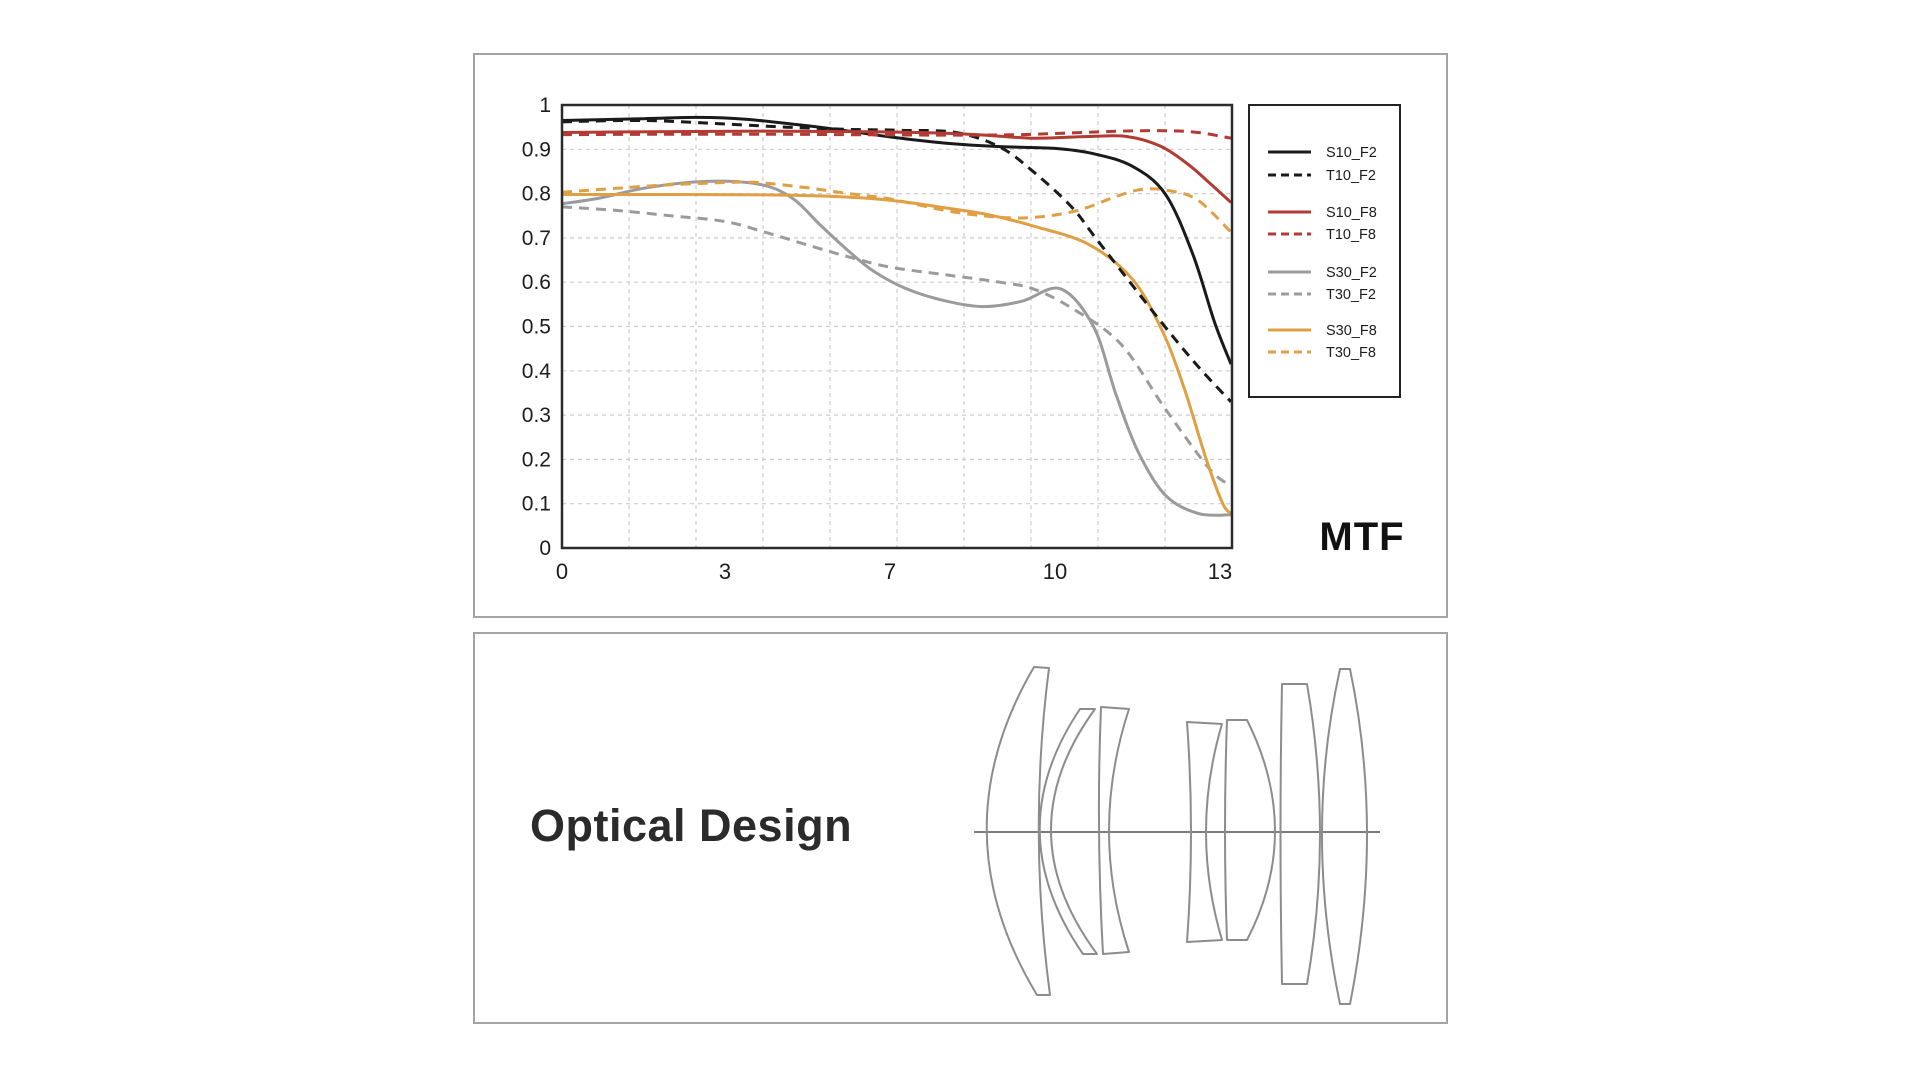 This screenshot has height=1080, width=1920. What do you see at coordinates (1351, 273) in the screenshot?
I see `legend-label-S30_F2: S30_F2` at bounding box center [1351, 273].